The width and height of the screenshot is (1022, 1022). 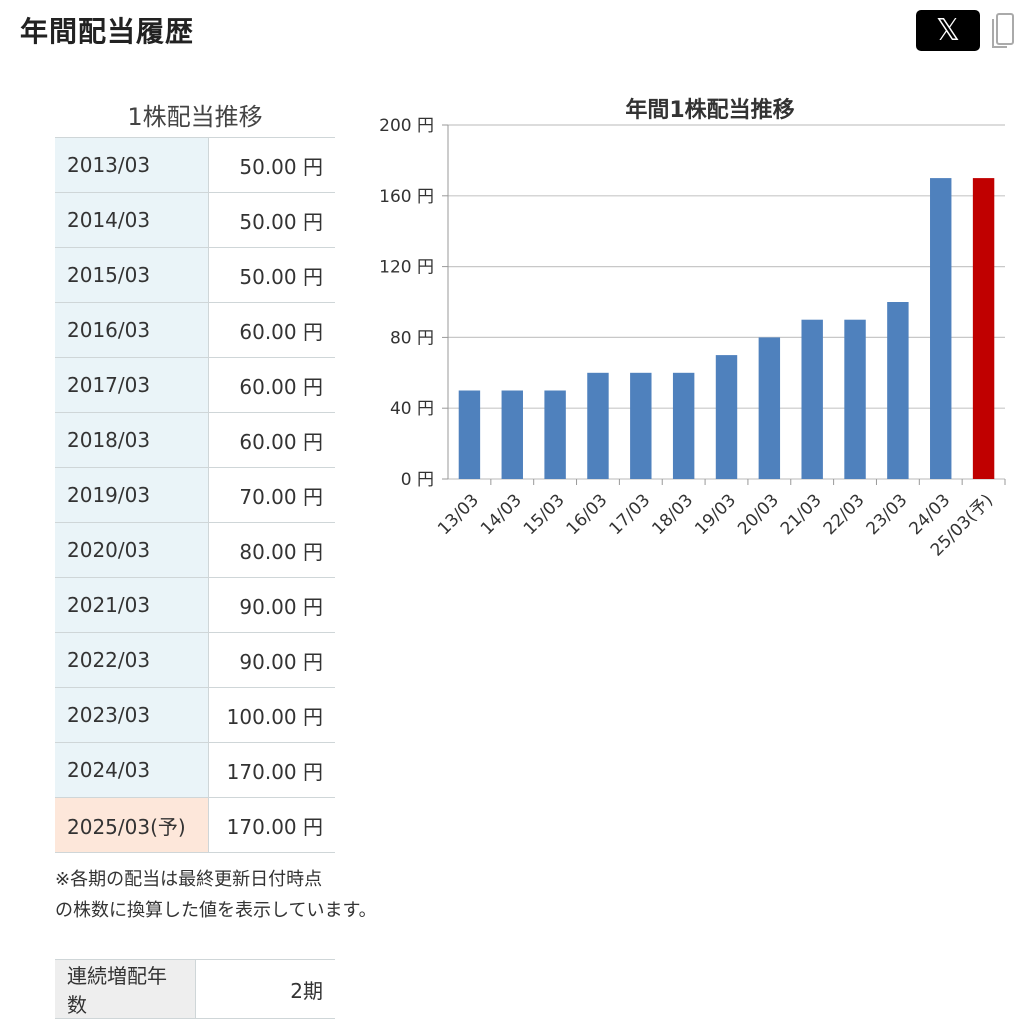 I want to click on streak-label: 連続増配年数, so click(x=125, y=989).